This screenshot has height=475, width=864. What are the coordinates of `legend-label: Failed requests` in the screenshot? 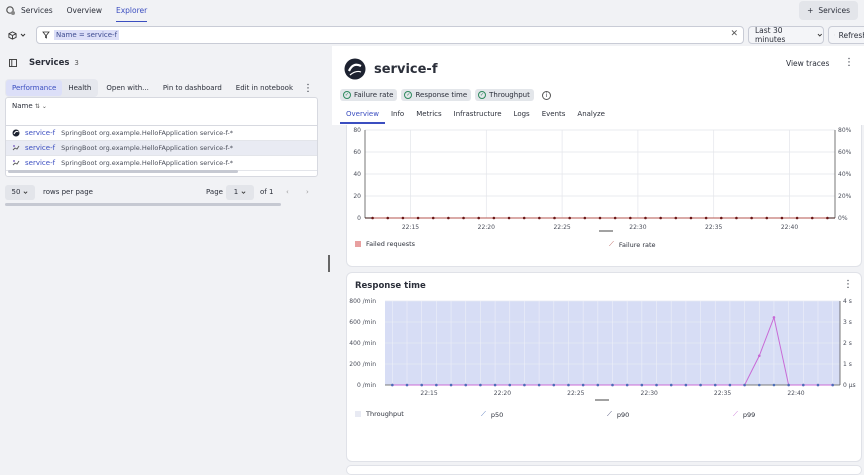 It's located at (391, 244).